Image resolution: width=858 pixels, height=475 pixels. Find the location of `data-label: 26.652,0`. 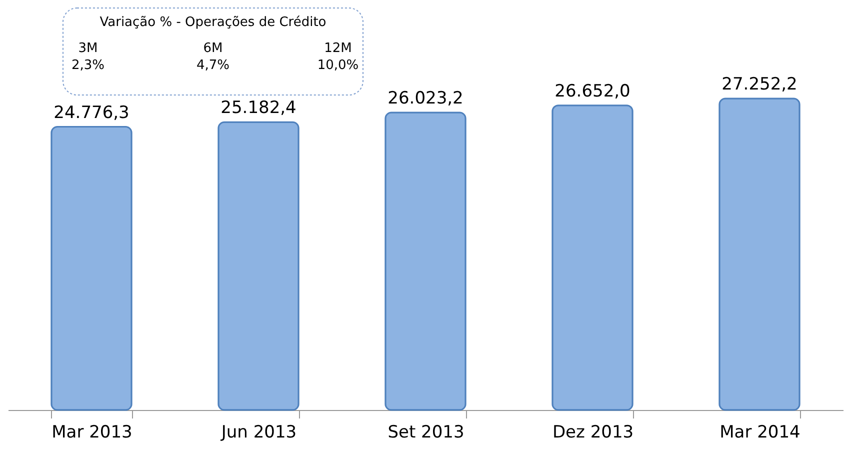

data-label: 26.652,0 is located at coordinates (592, 91).